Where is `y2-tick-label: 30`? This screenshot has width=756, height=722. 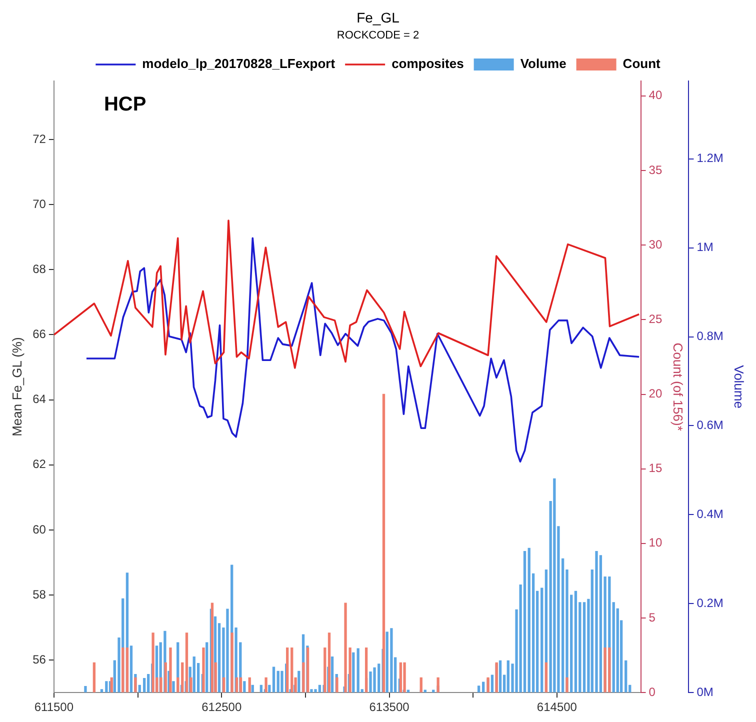
y2-tick-label: 30 is located at coordinates (655, 244).